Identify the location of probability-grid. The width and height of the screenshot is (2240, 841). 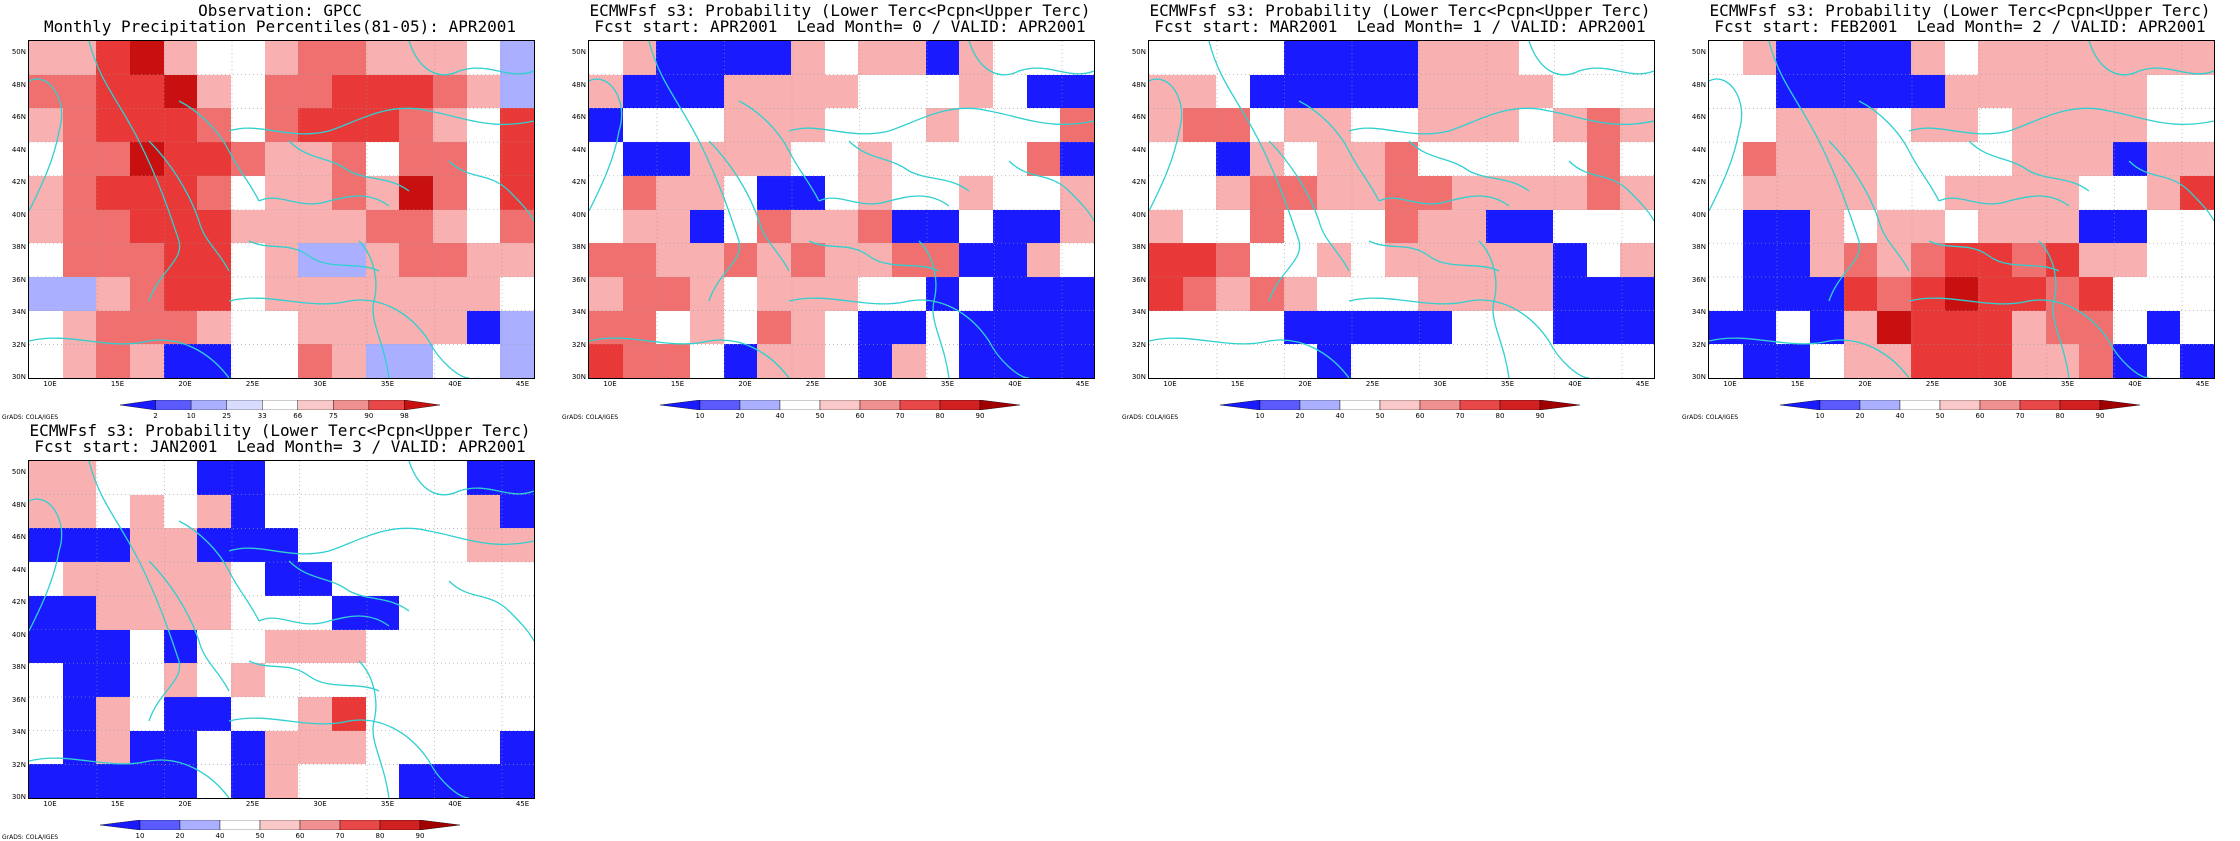
(1961, 209).